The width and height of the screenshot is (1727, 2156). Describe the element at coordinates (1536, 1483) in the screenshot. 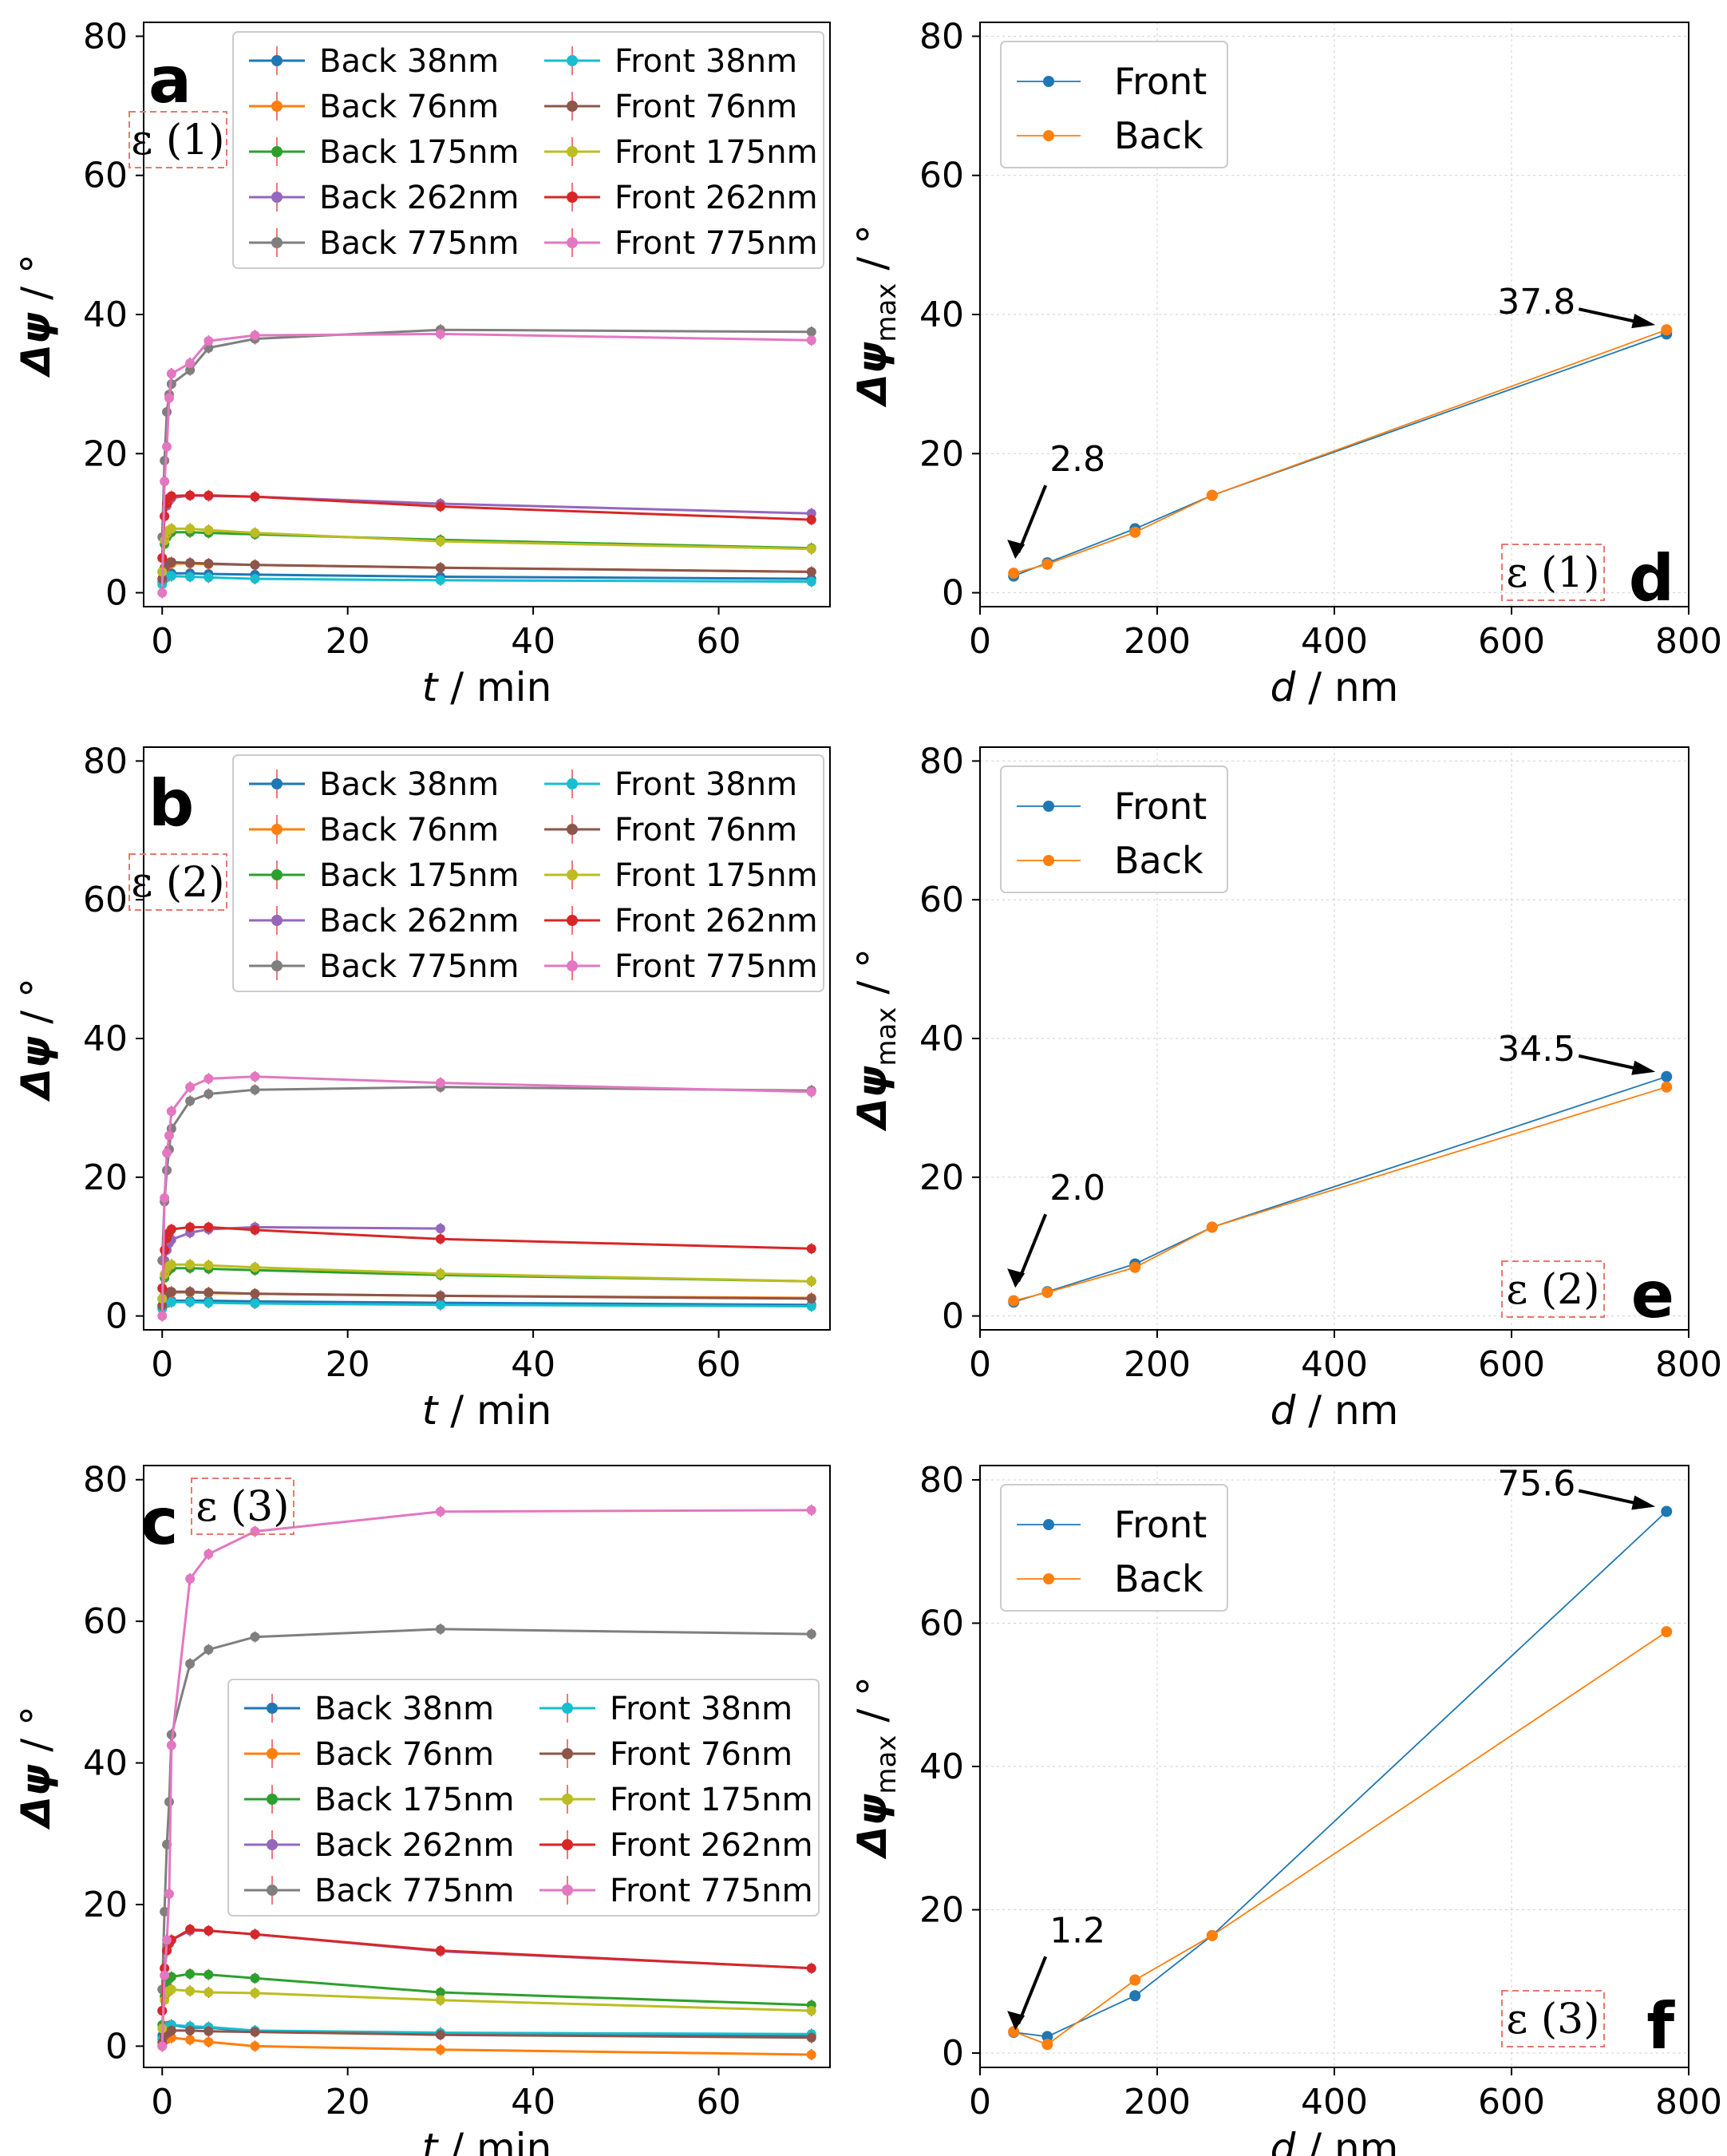

I see `annotation-label: 75.6` at that location.